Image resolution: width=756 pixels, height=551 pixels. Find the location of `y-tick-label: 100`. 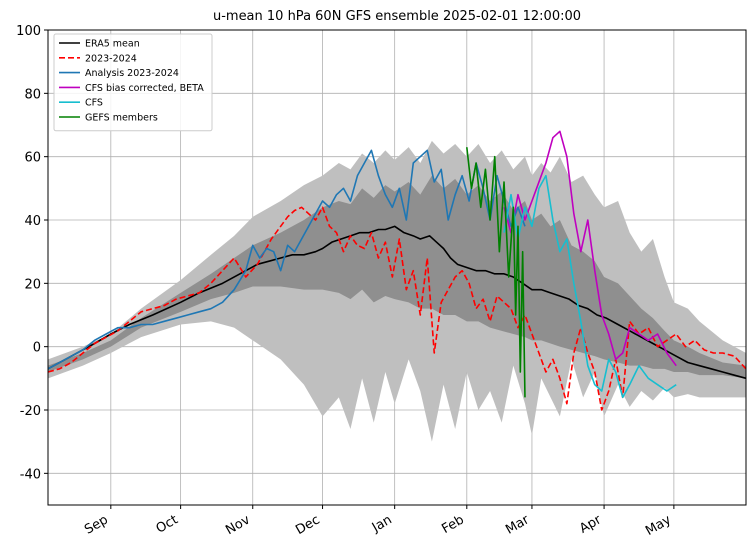

y-tick-label: 100 is located at coordinates (28, 31).